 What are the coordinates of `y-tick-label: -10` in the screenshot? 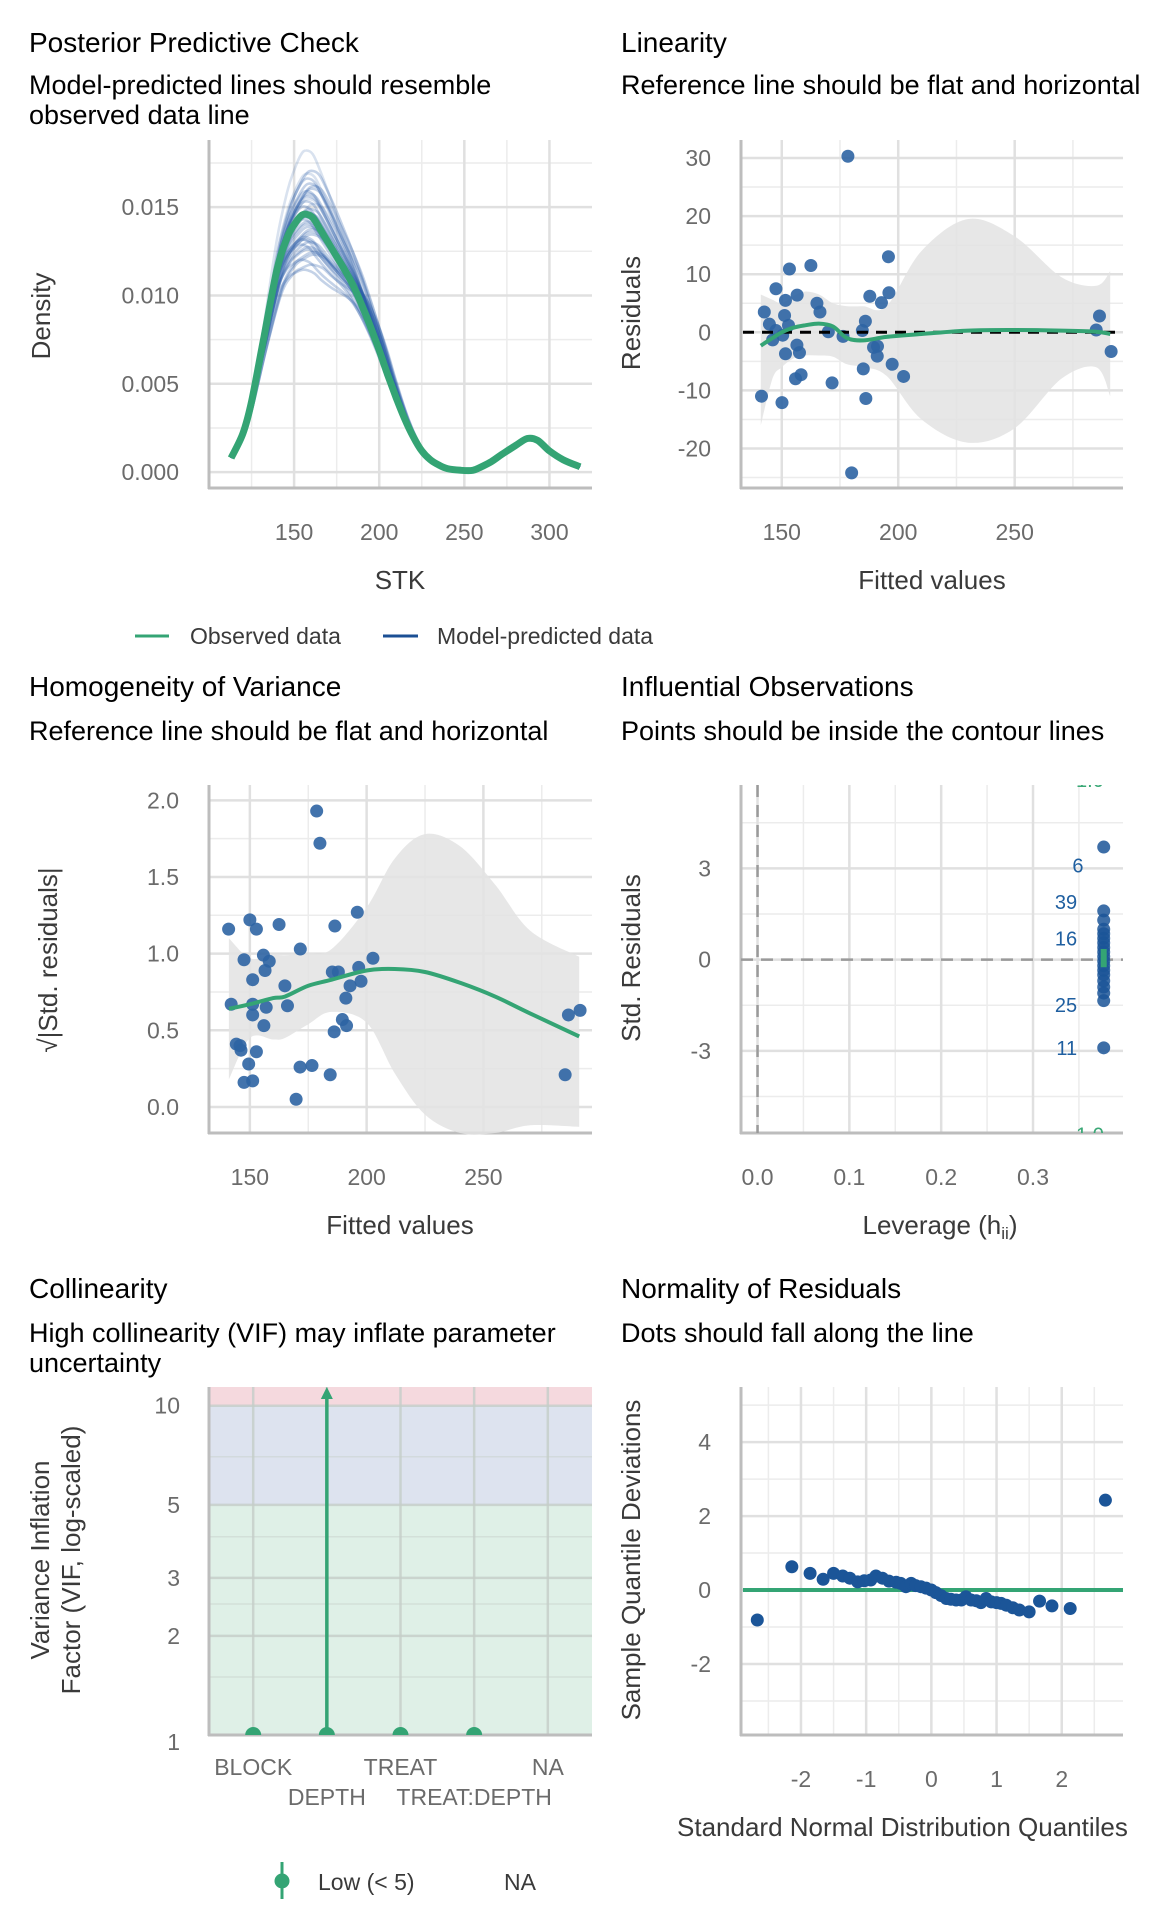 It's located at (694, 390).